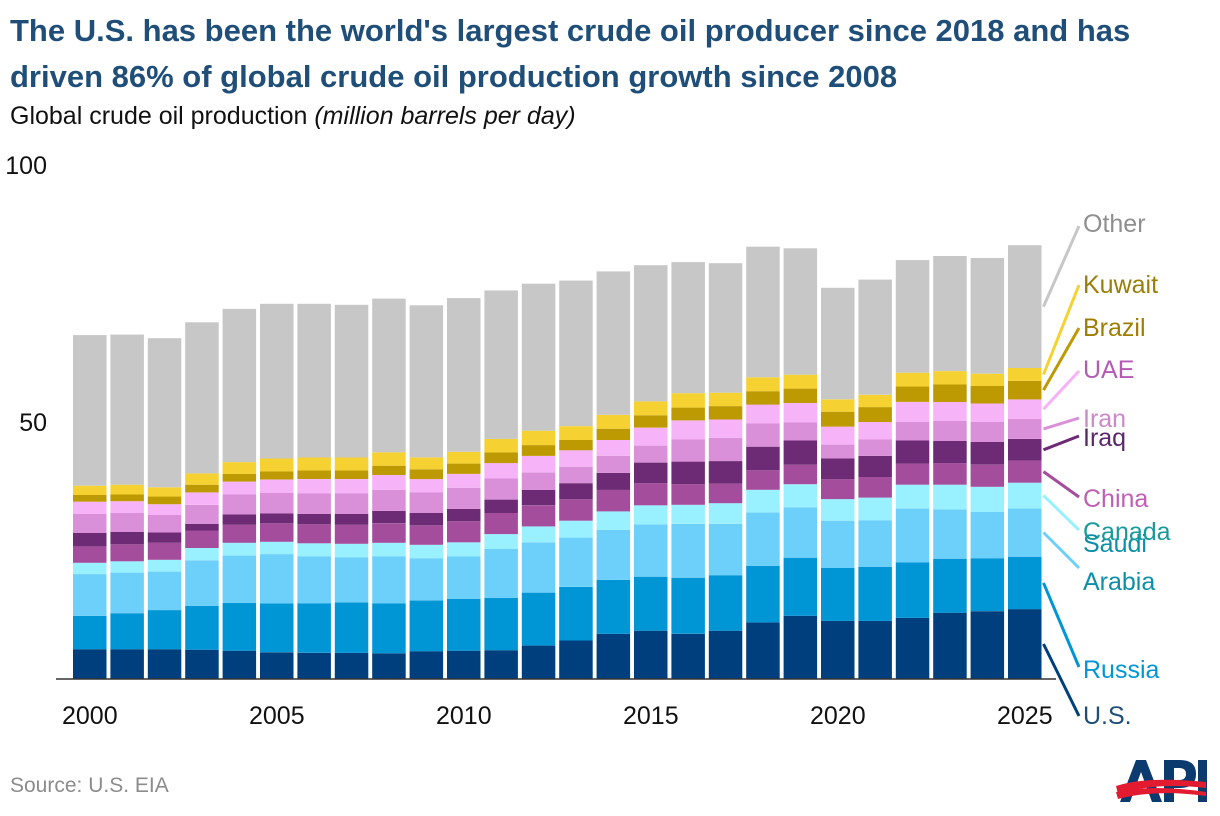 The width and height of the screenshot is (1220, 816). What do you see at coordinates (538, 438) in the screenshot?
I see `bar-kuwait-2012` at bounding box center [538, 438].